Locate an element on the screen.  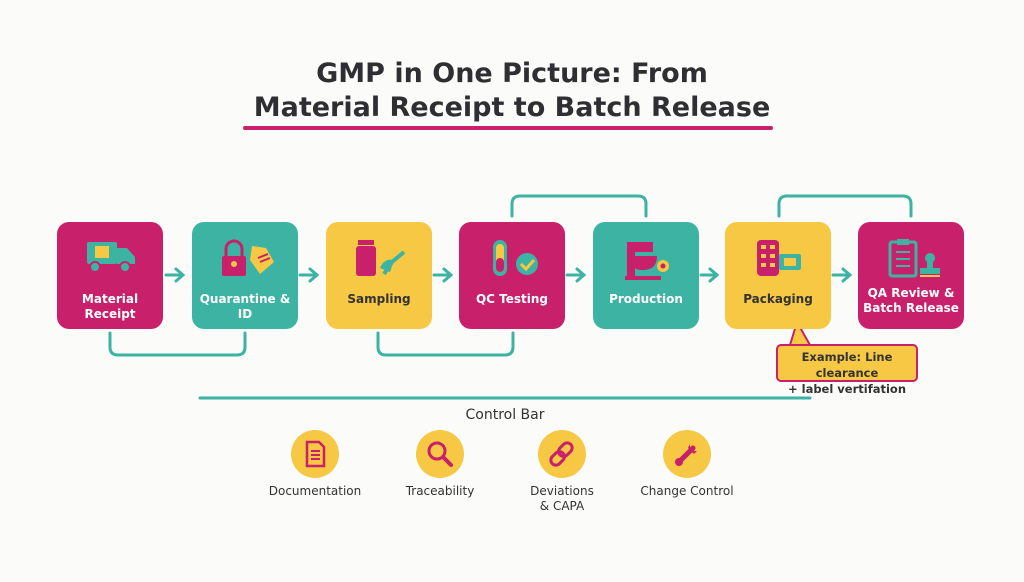
step-label: Quarantine & ID is located at coordinates (245, 306).